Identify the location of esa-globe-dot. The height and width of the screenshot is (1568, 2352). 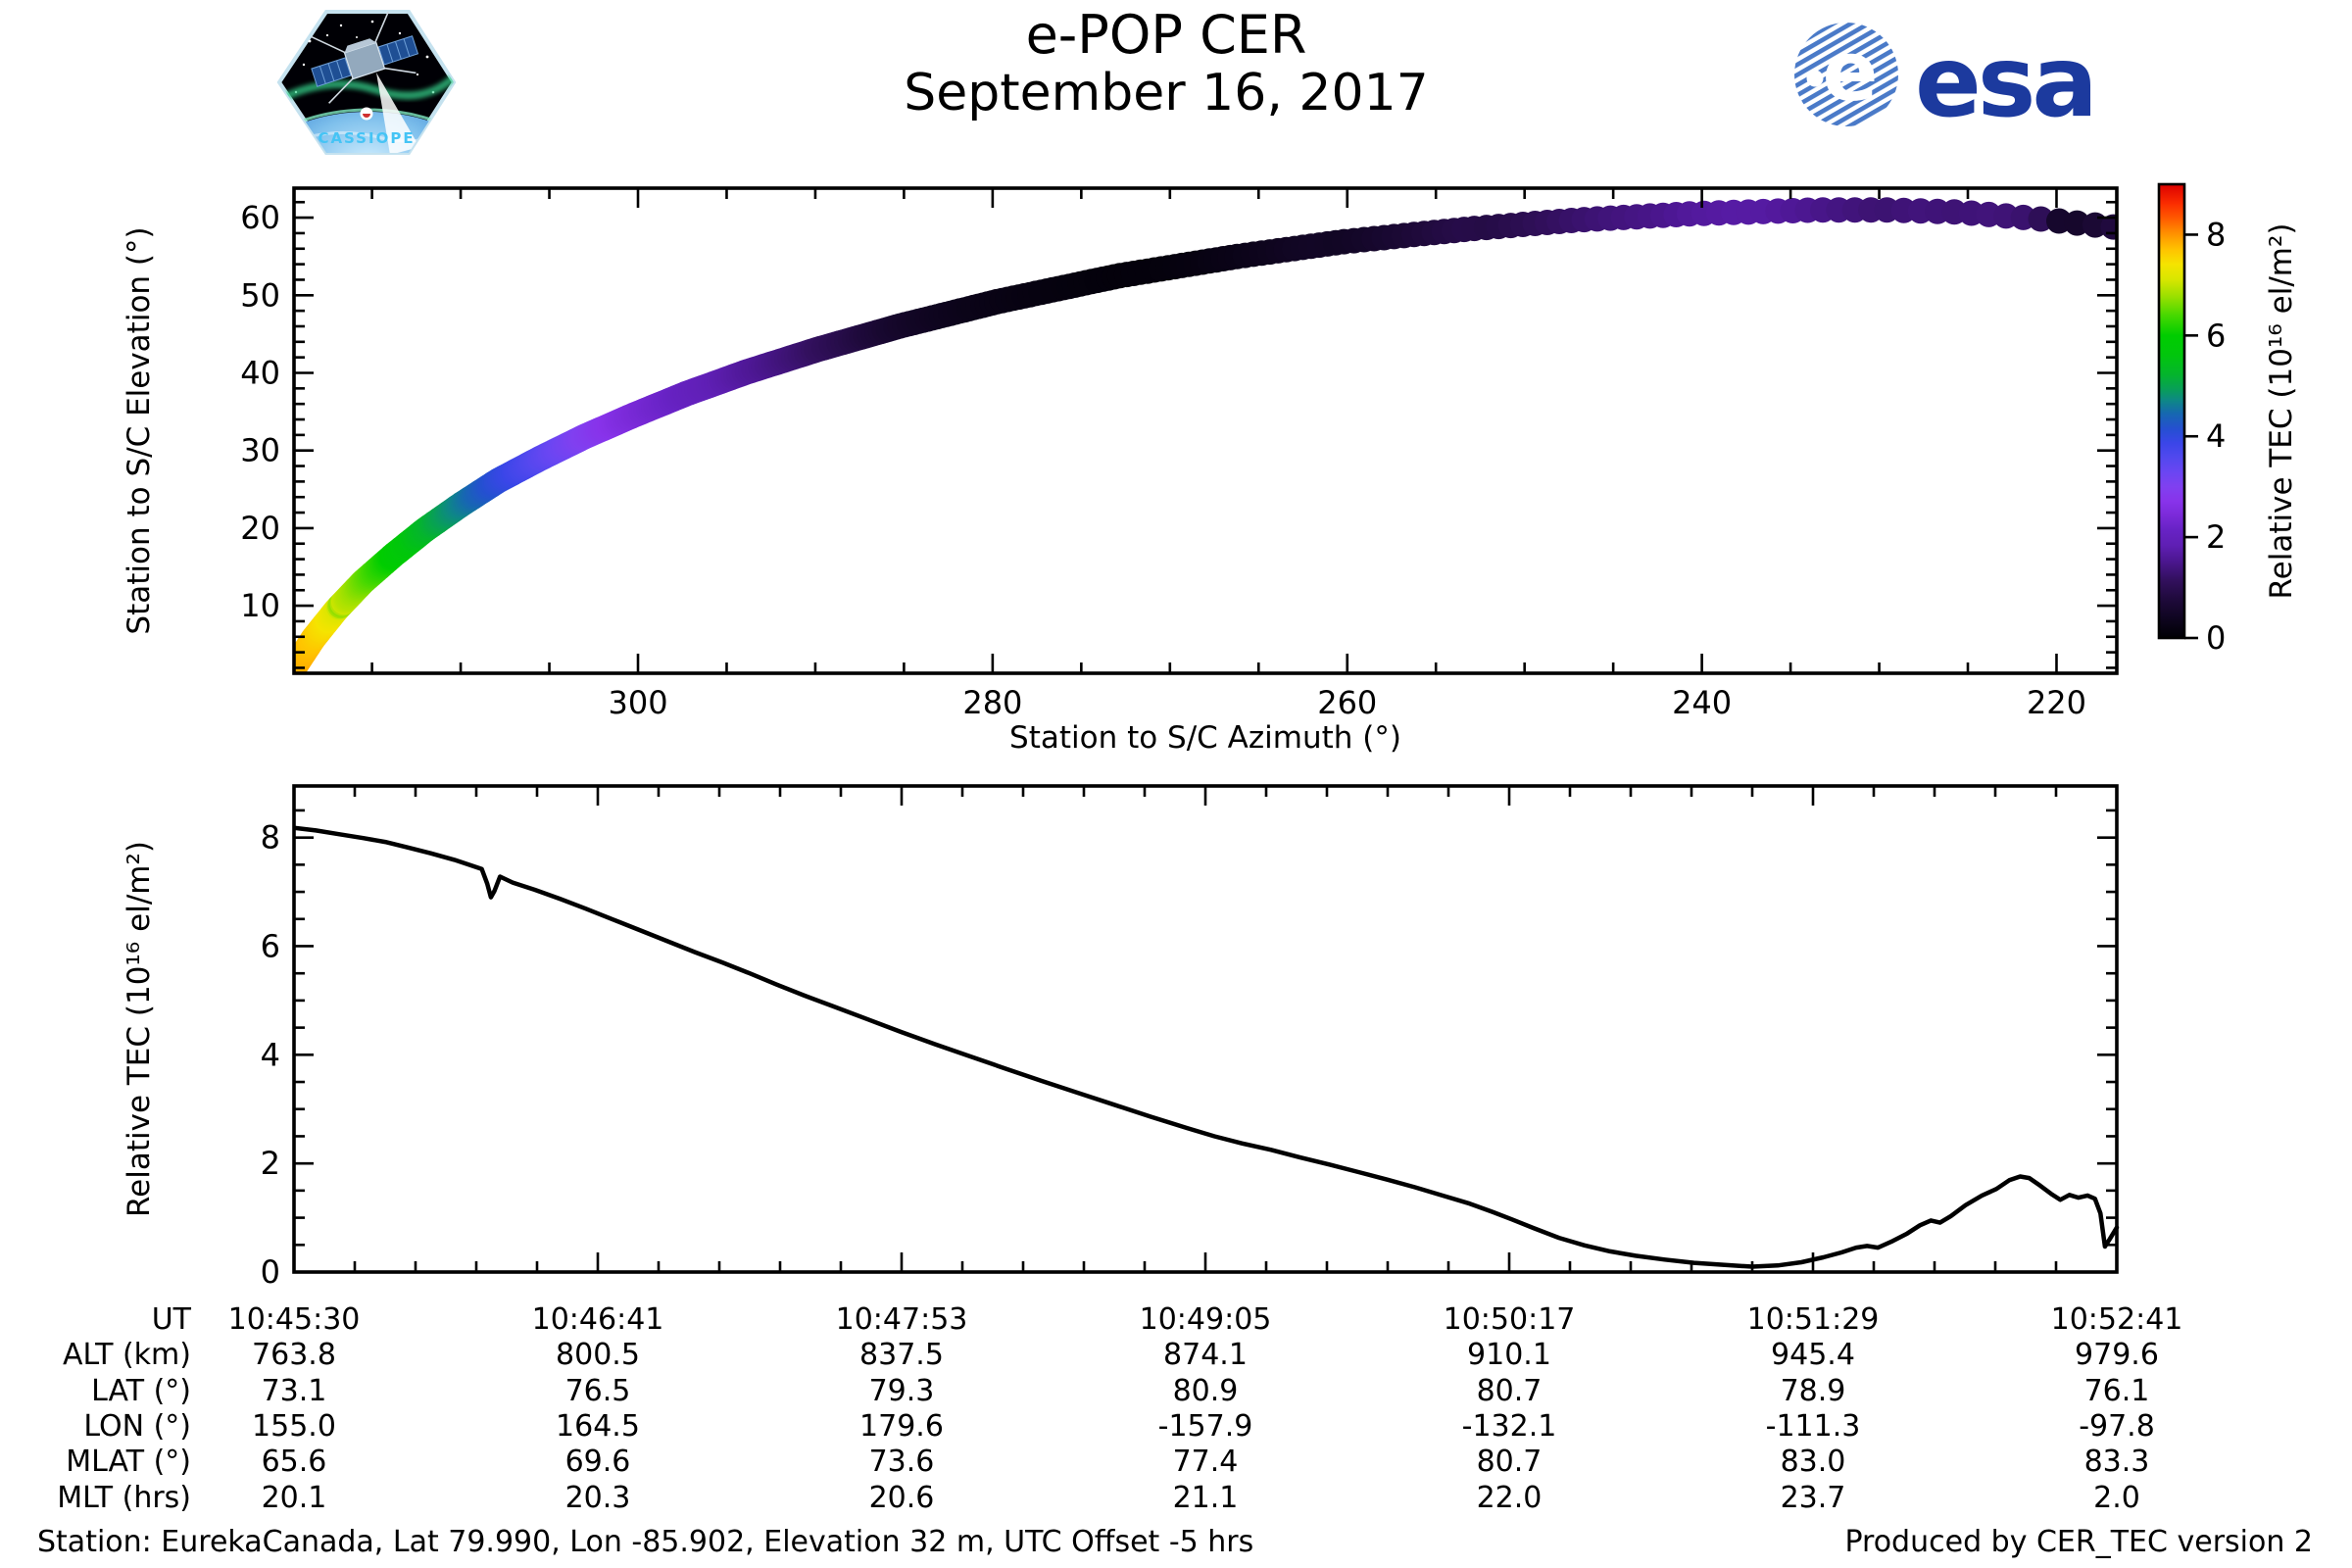
(1815, 78).